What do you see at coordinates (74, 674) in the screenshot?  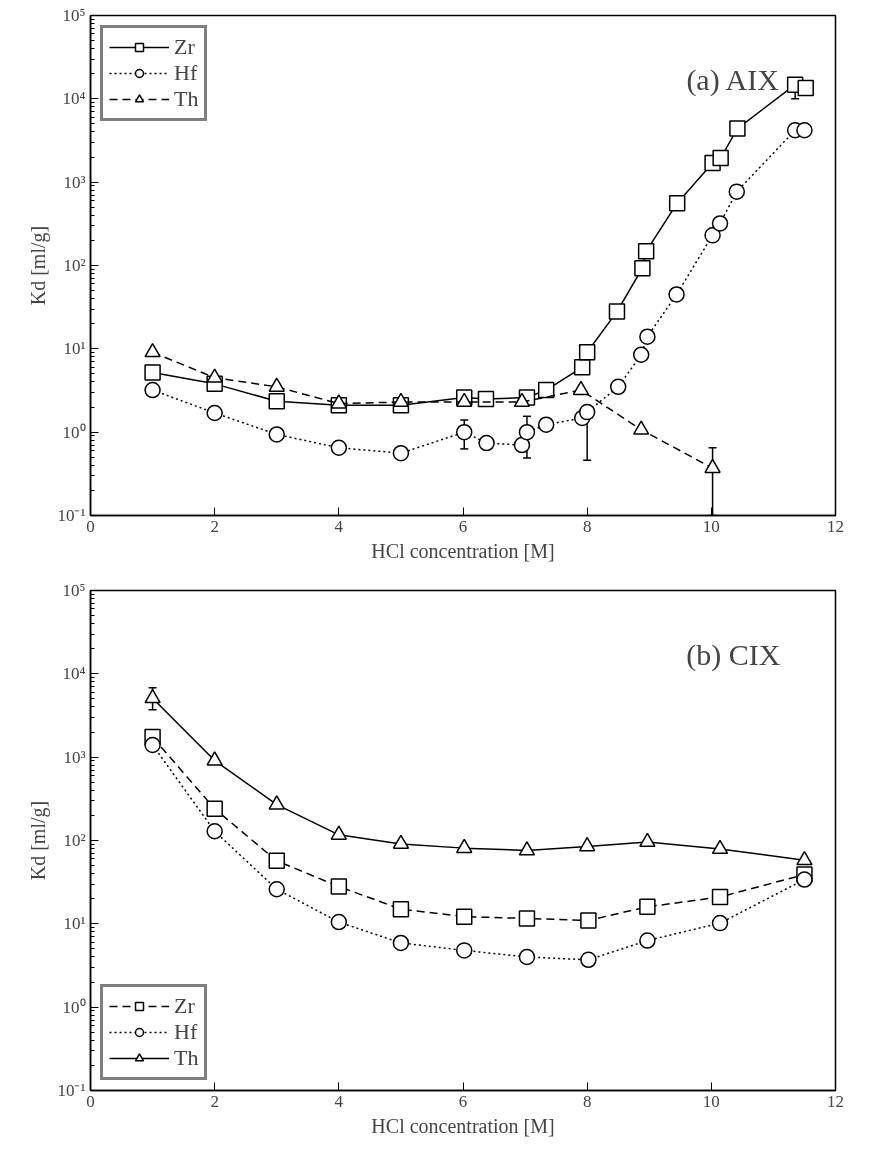 I see `y-tick-label: 10⁴` at bounding box center [74, 674].